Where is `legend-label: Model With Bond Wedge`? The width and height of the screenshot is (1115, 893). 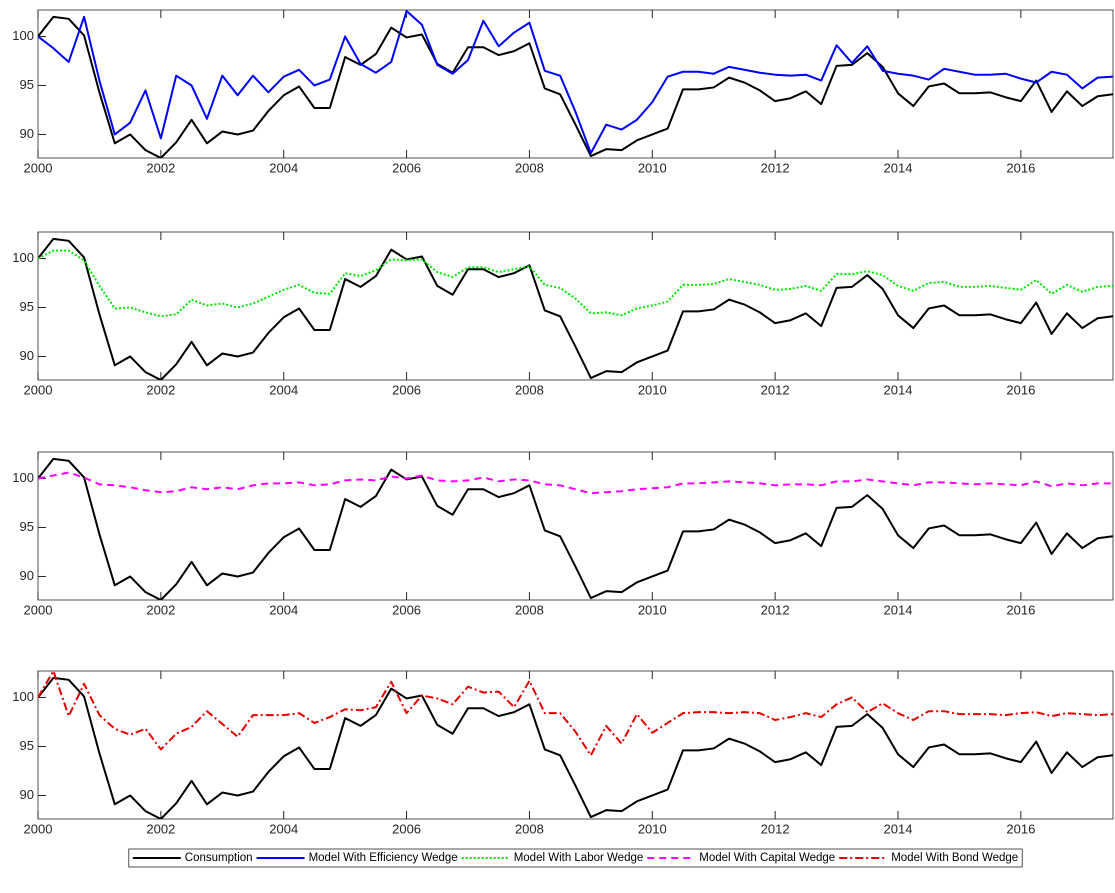 legend-label: Model With Bond Wedge is located at coordinates (954, 858).